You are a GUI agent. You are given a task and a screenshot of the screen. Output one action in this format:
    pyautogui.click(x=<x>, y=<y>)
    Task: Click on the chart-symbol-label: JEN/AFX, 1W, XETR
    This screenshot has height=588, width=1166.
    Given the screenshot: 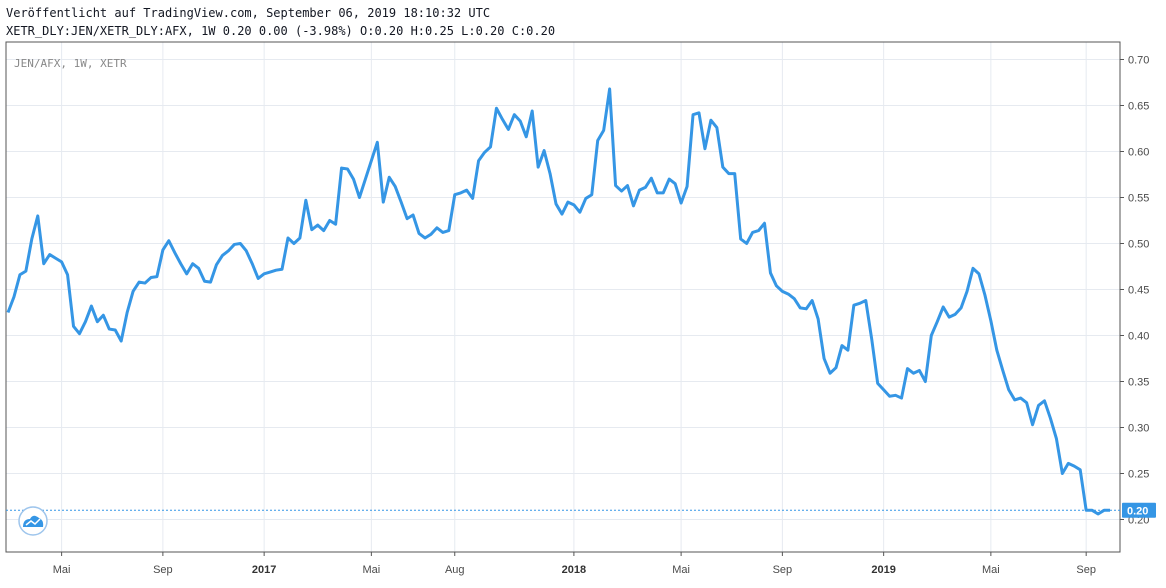 What is the action you would take?
    pyautogui.click(x=70, y=63)
    